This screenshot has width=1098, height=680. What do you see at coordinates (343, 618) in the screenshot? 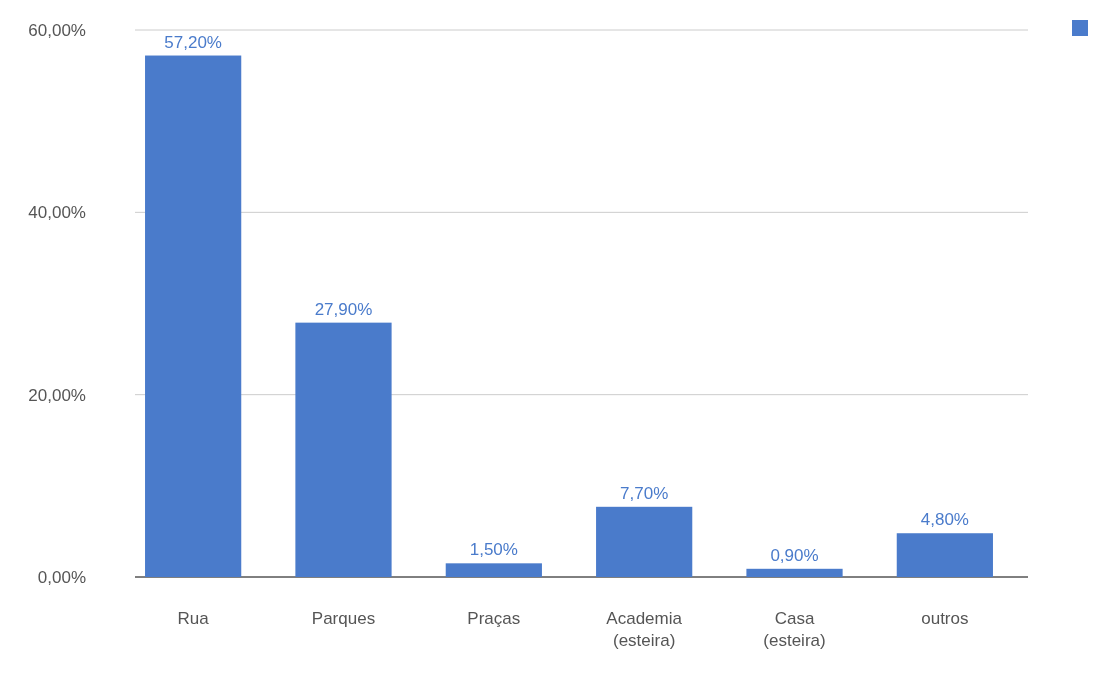
I see `x-tick-label: Parques` at bounding box center [343, 618].